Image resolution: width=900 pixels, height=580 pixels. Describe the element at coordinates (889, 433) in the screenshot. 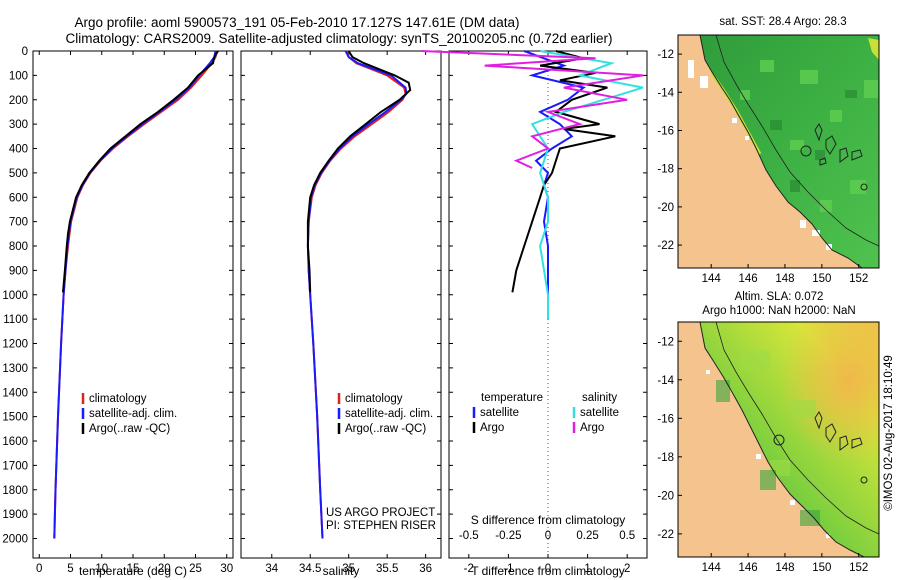

I see `imos-stamp: ©IMOS 02-Aug-2017 18:10:49` at that location.